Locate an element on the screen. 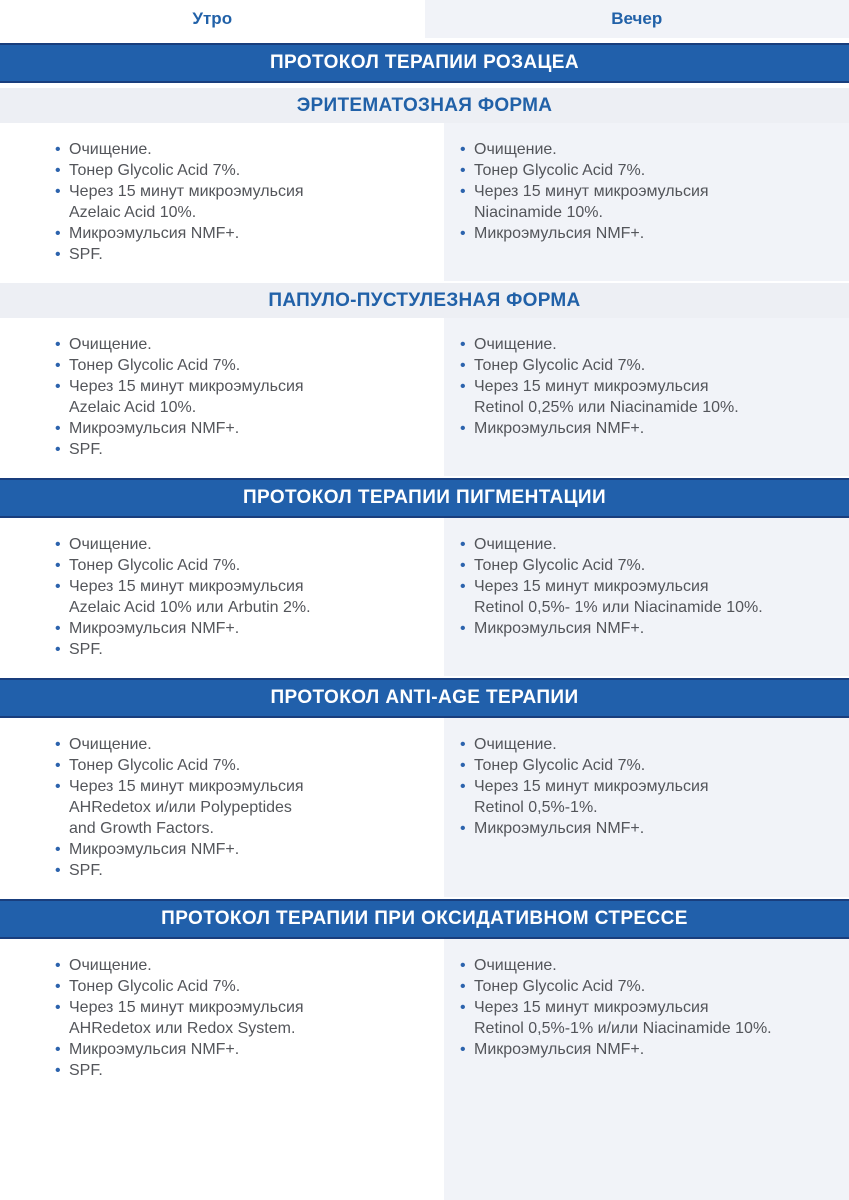 The height and width of the screenshot is (1200, 849). morning-label: Утро is located at coordinates (212, 18).